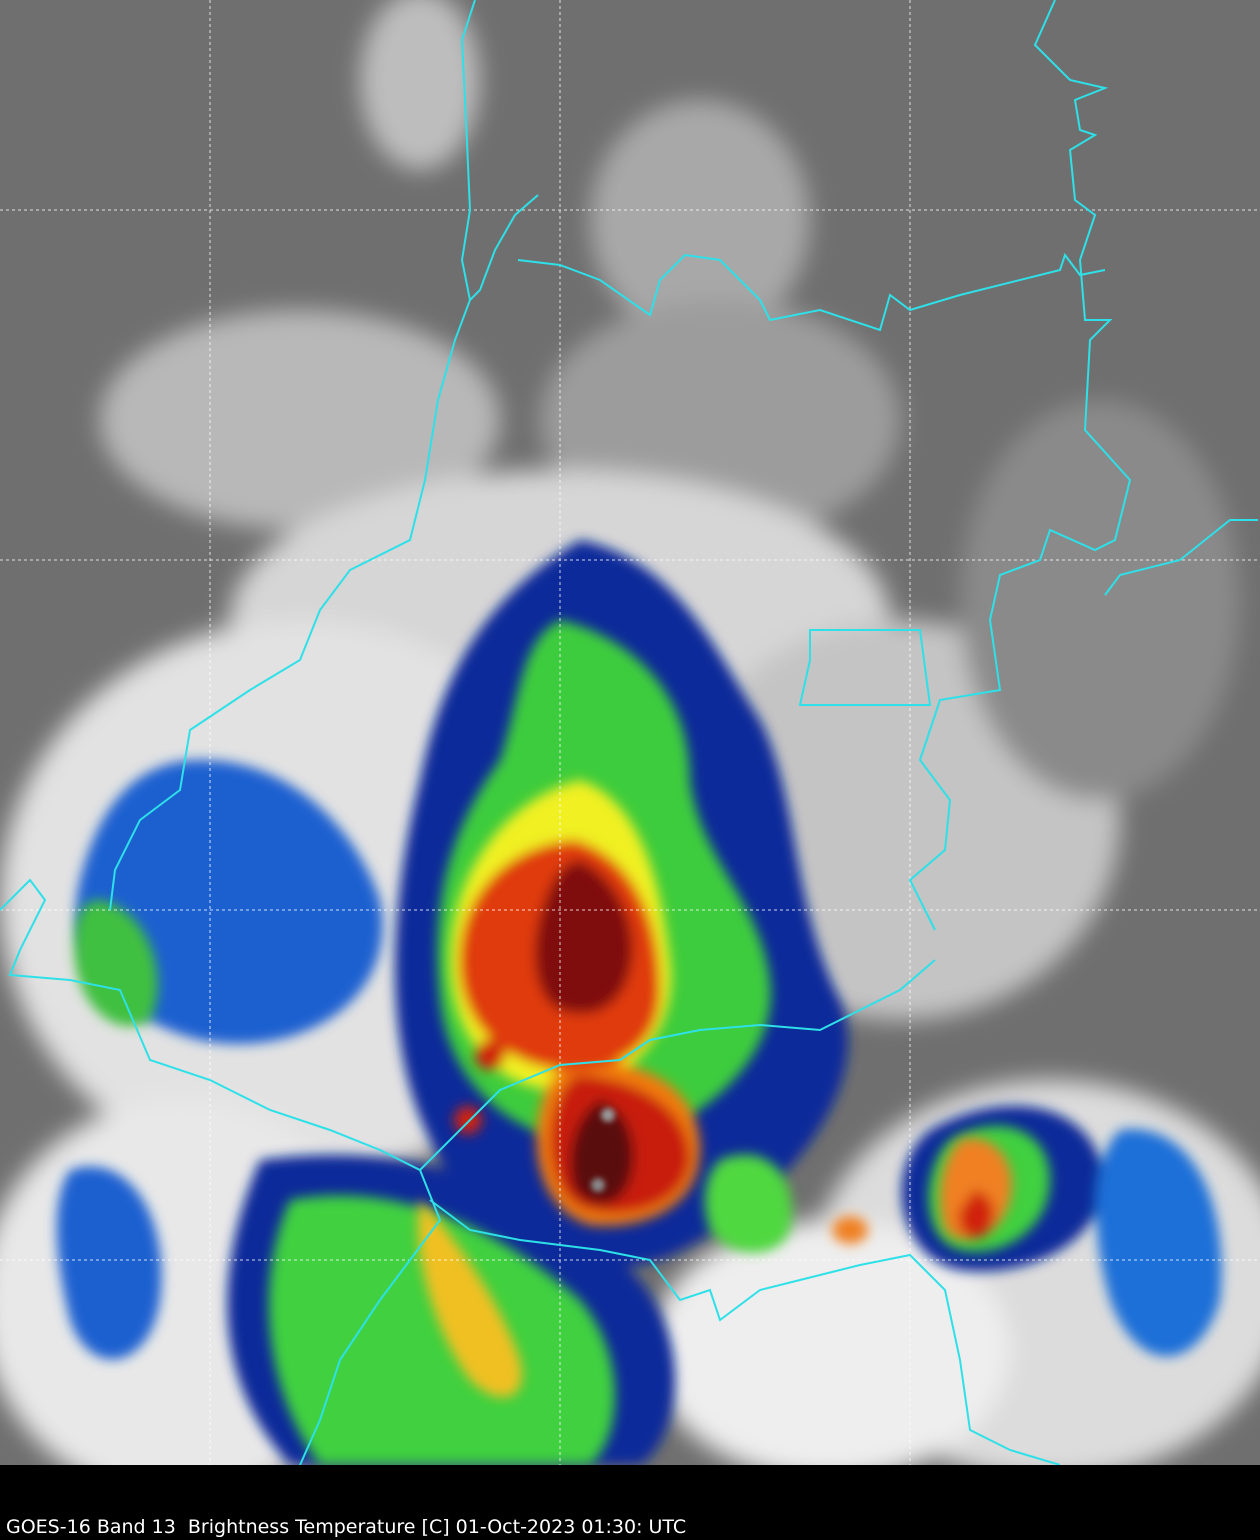  Describe the element at coordinates (470, 1299) in the screenshot. I see `yellow-band` at that location.